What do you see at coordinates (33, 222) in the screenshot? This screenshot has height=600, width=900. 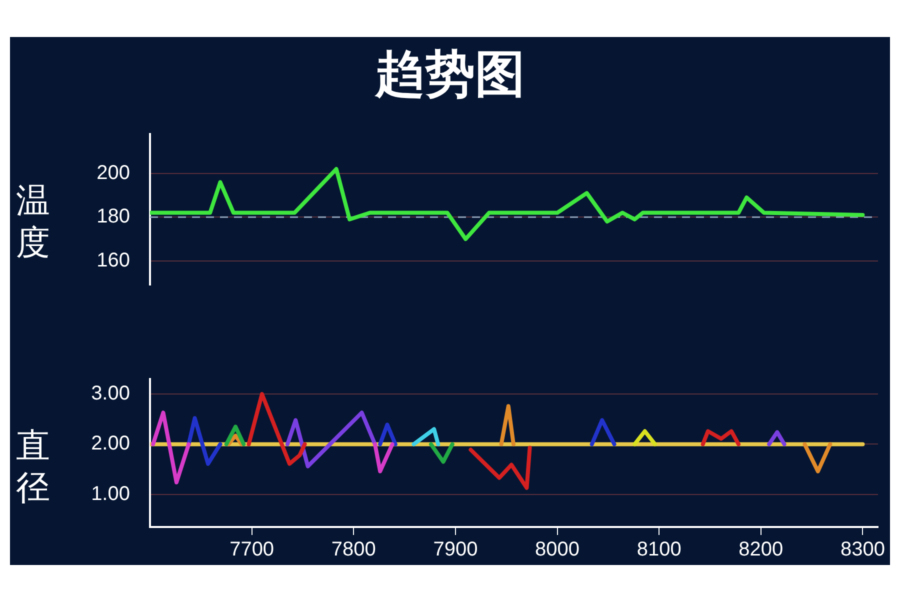 I see `y-axis-title: 温度` at bounding box center [33, 222].